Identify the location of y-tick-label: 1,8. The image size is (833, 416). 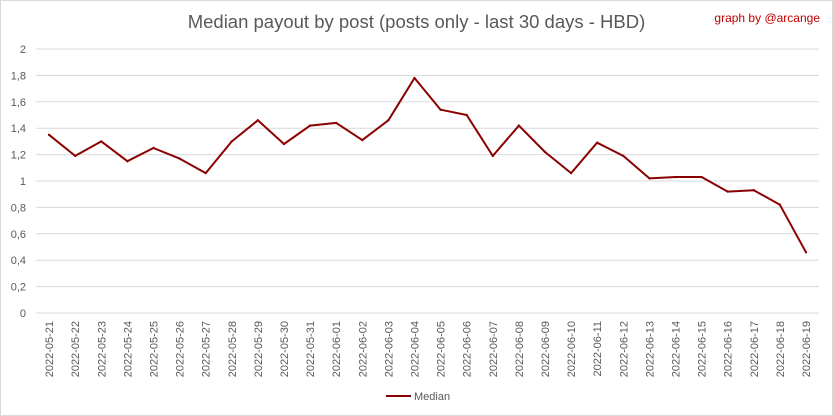
(18, 76).